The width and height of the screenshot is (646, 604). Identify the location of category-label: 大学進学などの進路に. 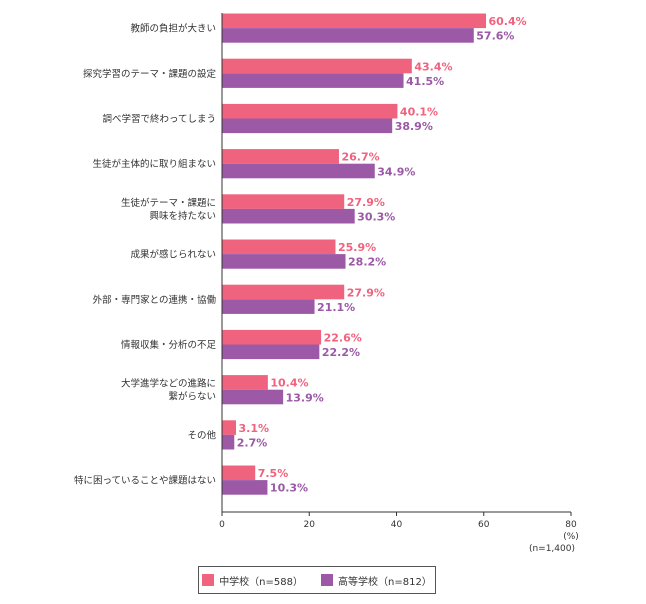
(168, 384).